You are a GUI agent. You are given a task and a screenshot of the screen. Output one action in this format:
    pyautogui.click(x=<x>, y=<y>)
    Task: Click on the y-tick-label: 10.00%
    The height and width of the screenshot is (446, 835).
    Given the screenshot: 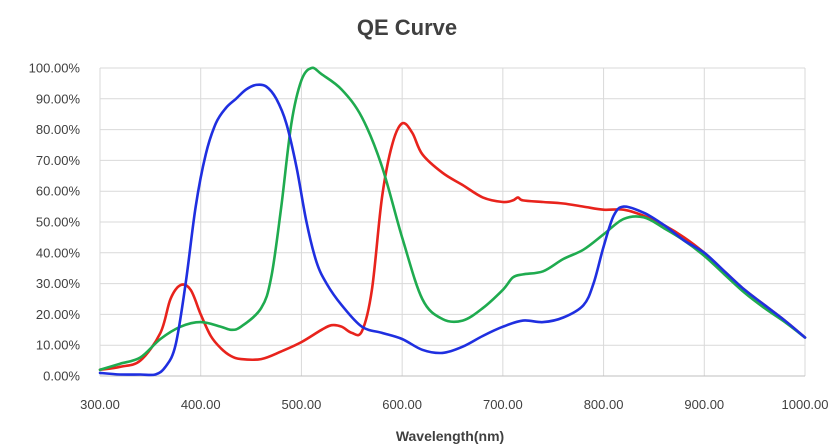 What is the action you would take?
    pyautogui.click(x=58, y=345)
    